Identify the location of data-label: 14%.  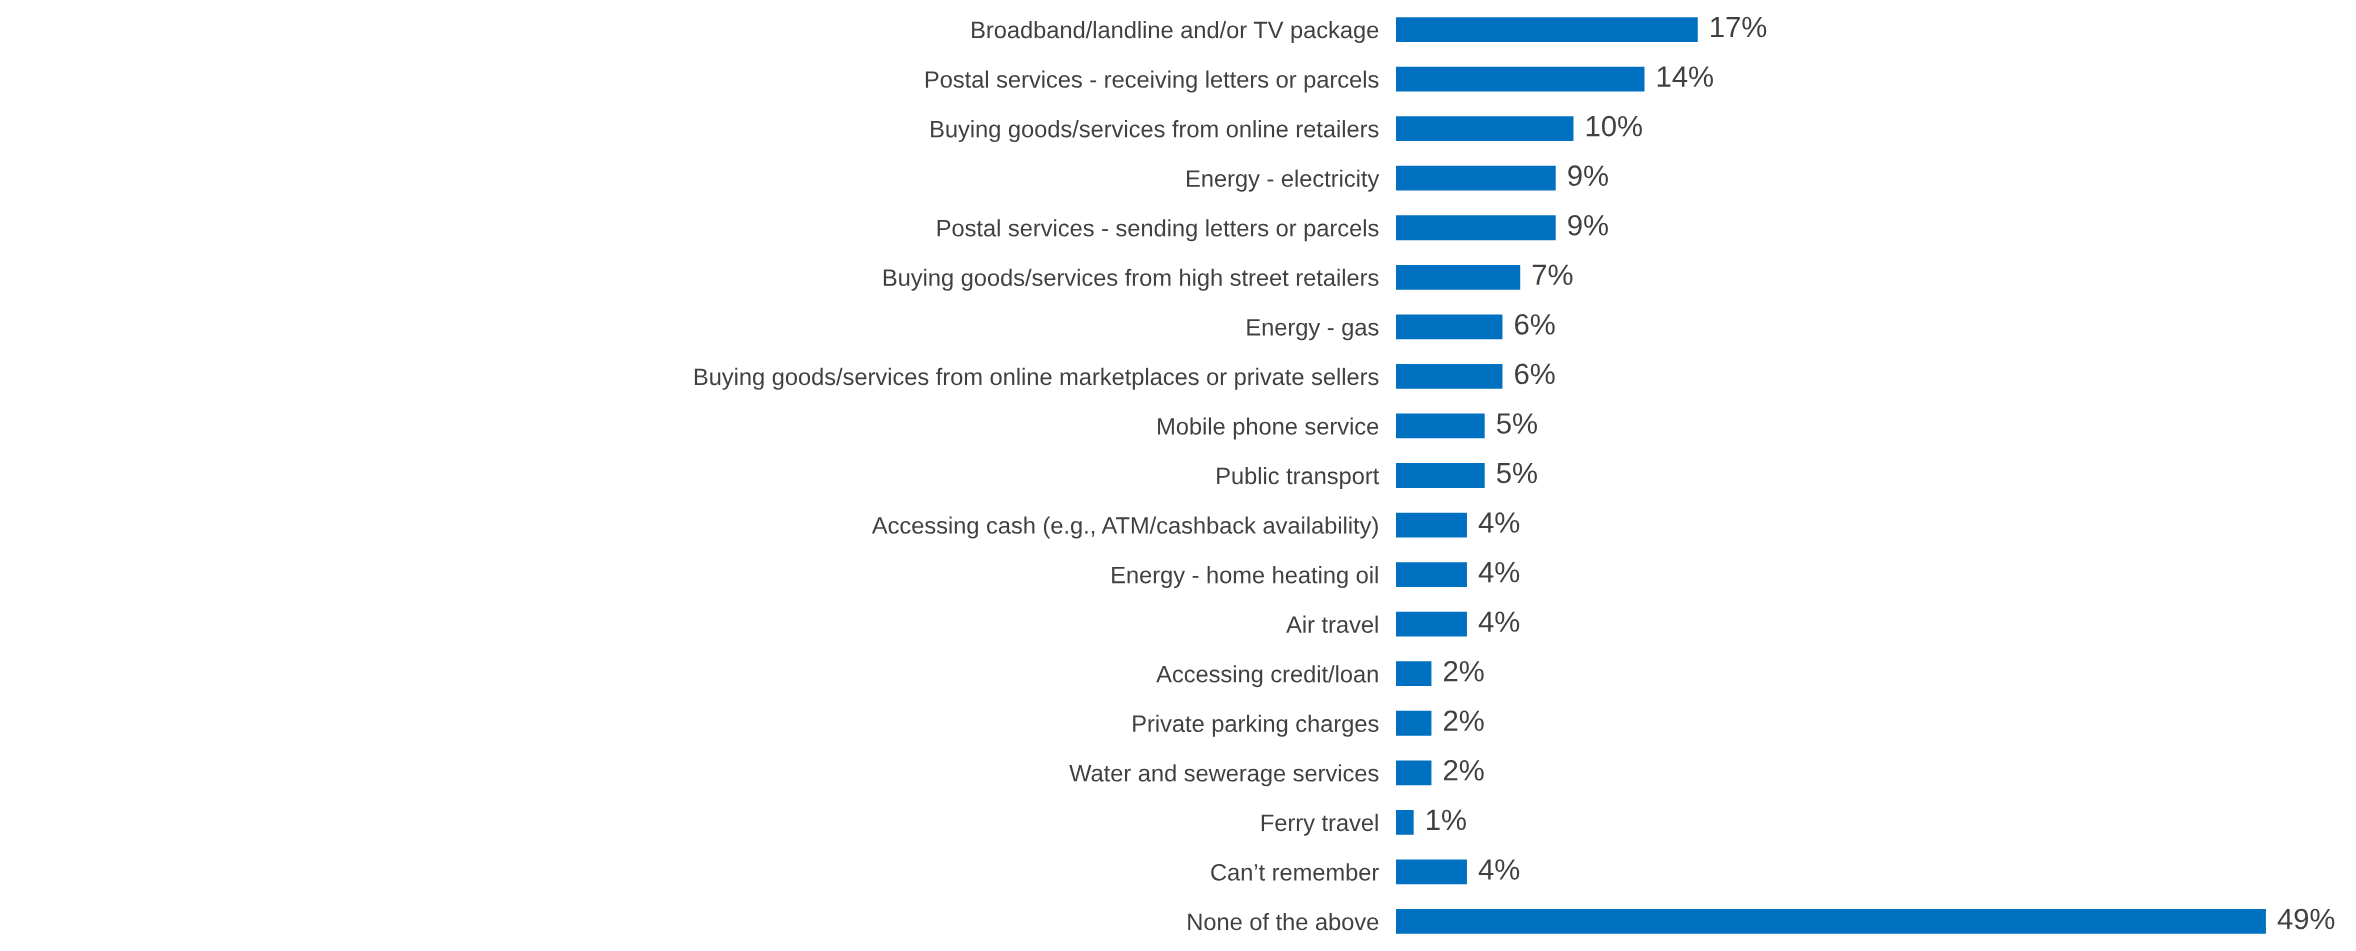
(1685, 76).